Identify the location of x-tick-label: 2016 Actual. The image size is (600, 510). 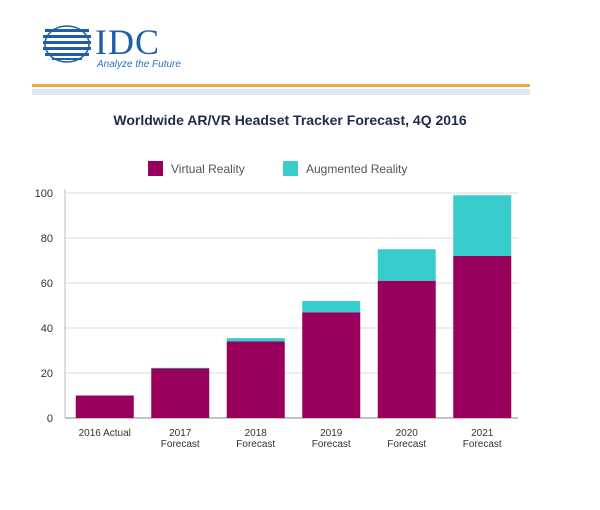
(105, 433).